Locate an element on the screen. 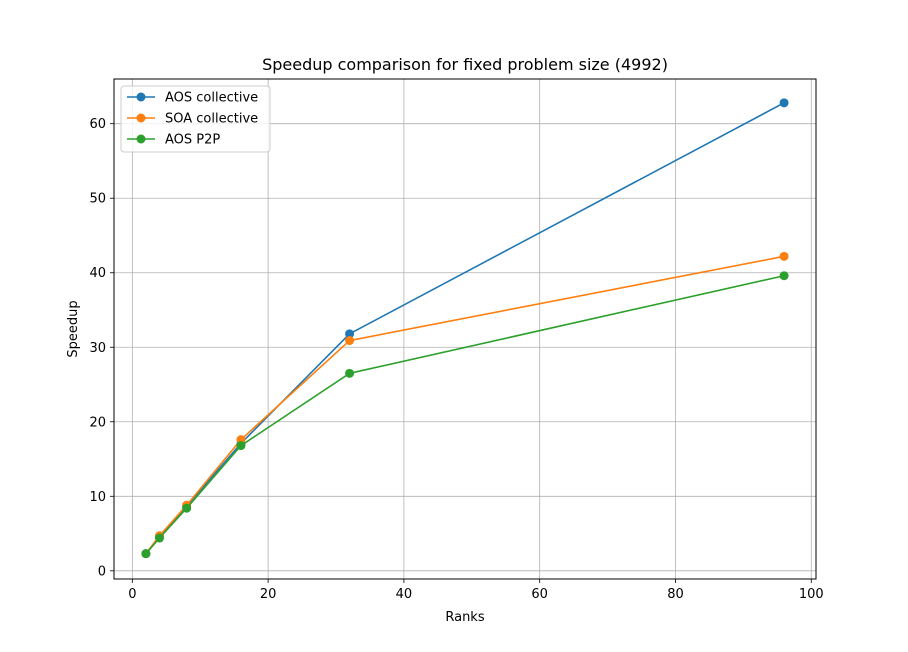  x-tick-label: 40 is located at coordinates (404, 594).